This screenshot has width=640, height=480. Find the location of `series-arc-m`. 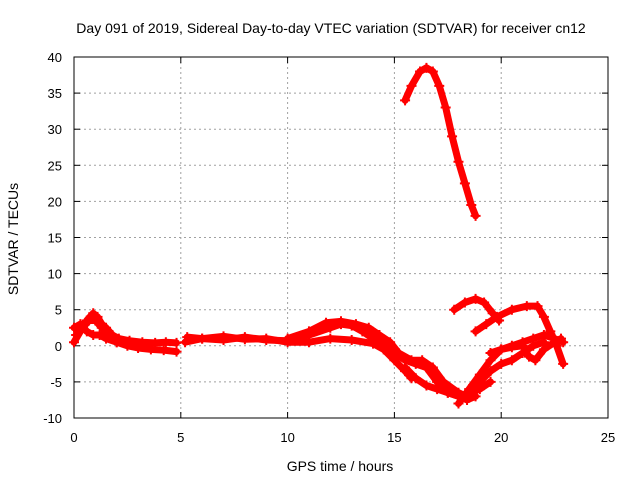

series-arc-m is located at coordinates (526, 349).